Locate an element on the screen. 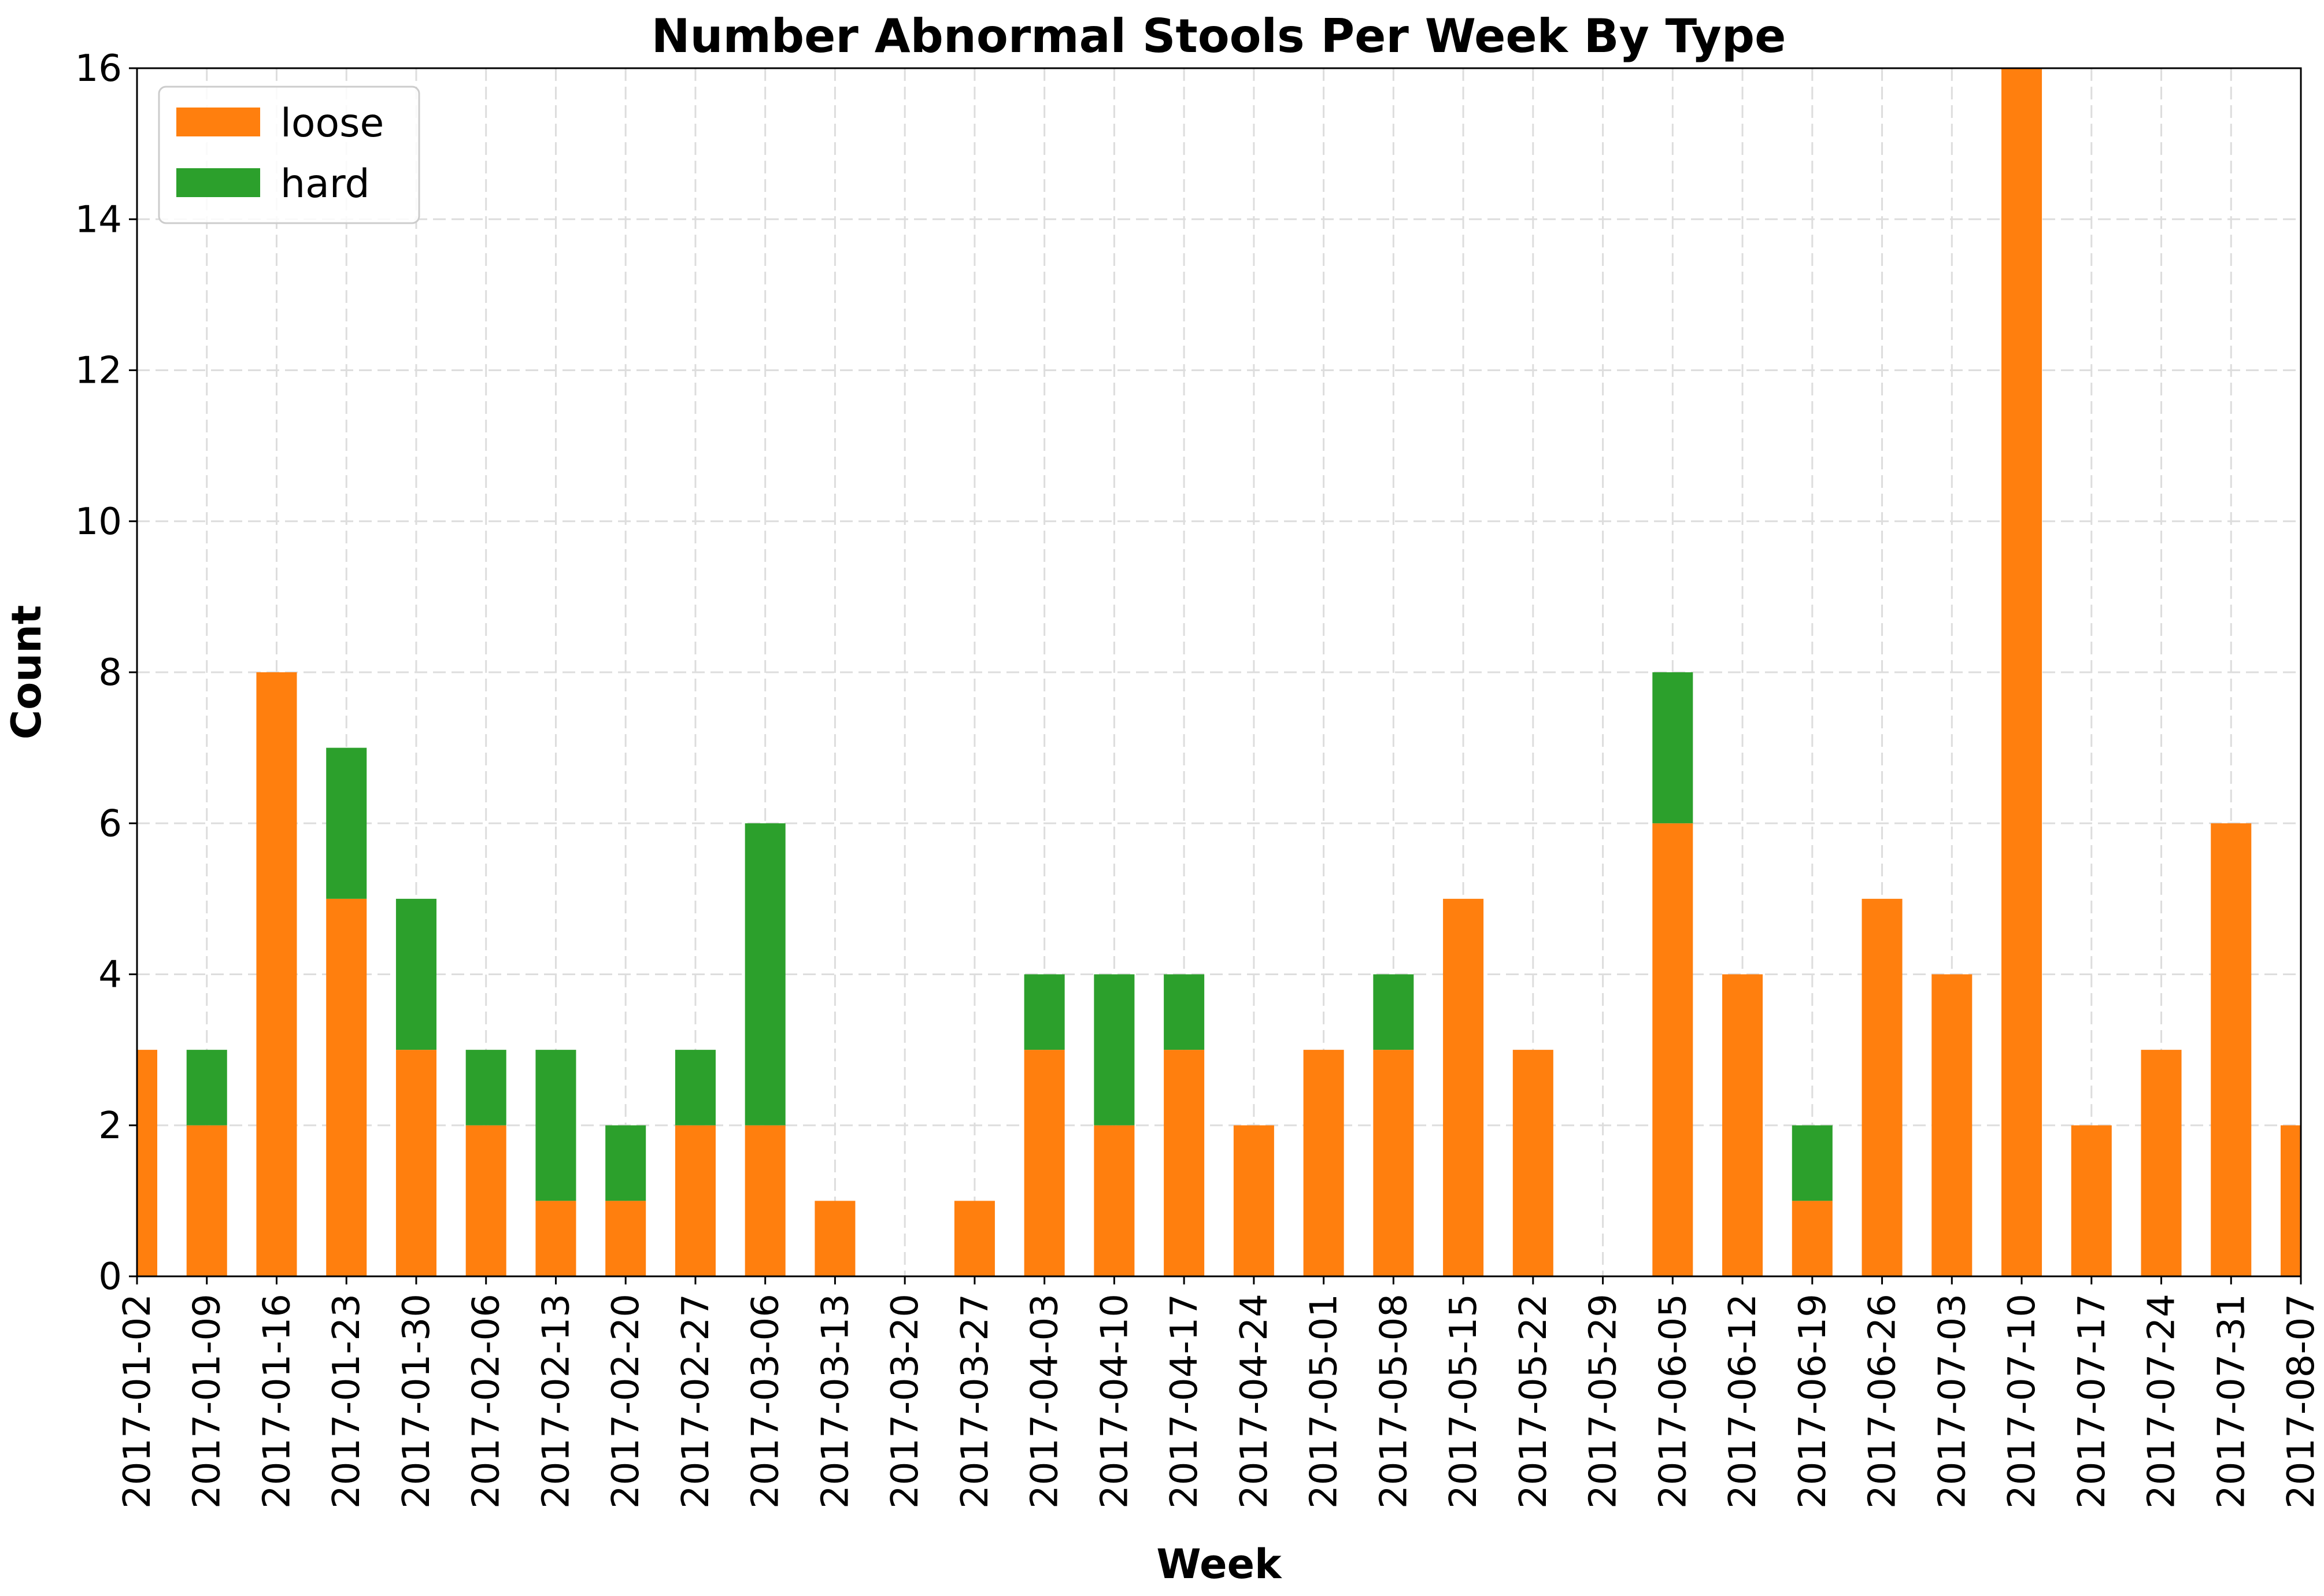  y-tick-label: 14 is located at coordinates (98, 219).